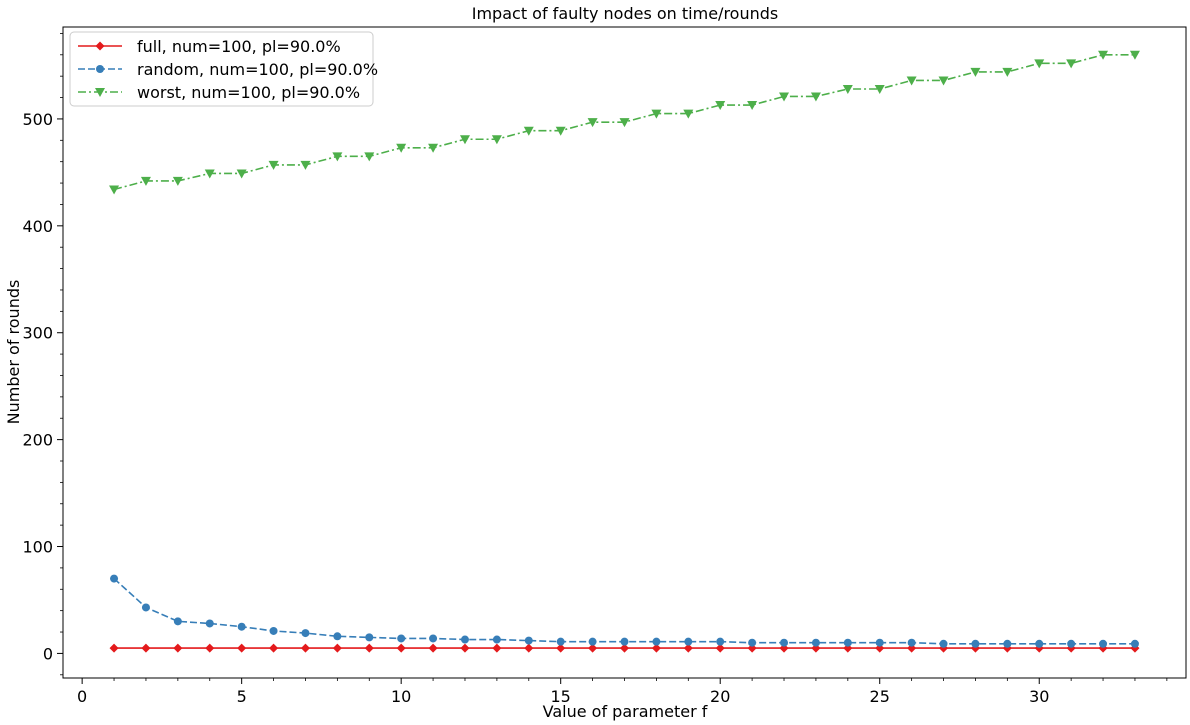  Describe the element at coordinates (242, 696) in the screenshot. I see `x-tick-label: 5` at that location.